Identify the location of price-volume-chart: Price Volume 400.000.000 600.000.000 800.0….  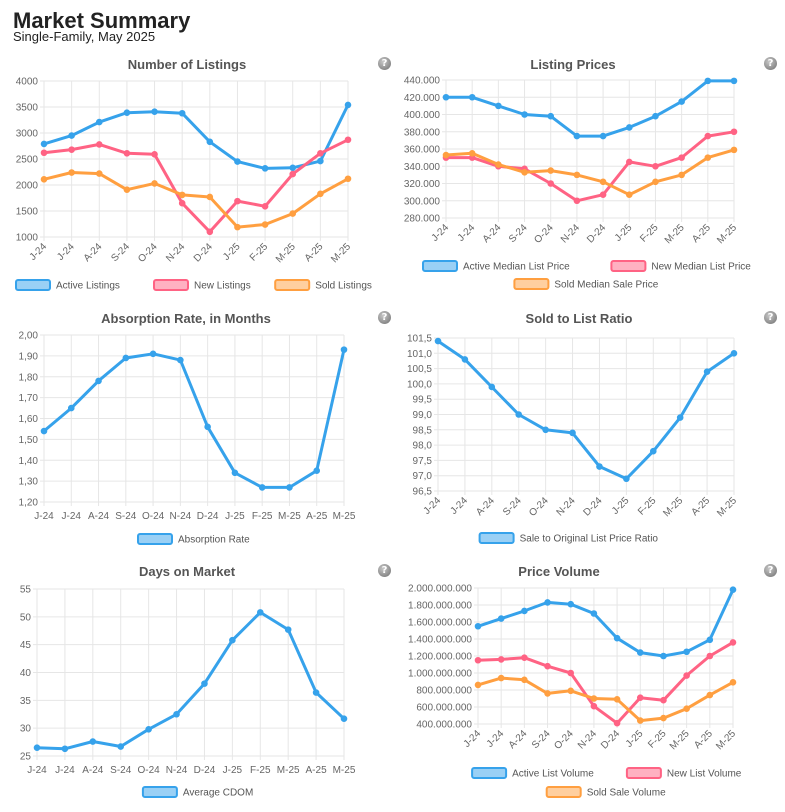
(575, 681).